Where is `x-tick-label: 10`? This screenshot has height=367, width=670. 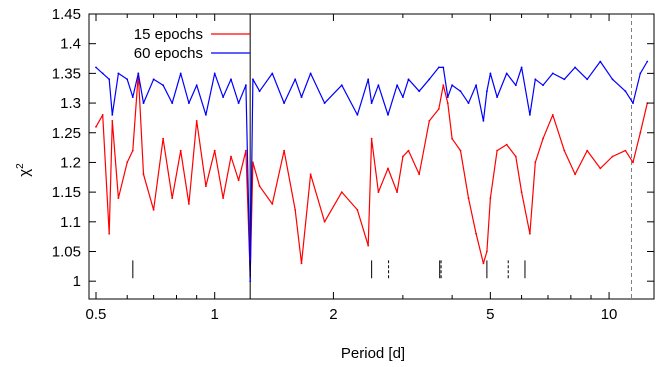
x-tick-label: 10 is located at coordinates (609, 314).